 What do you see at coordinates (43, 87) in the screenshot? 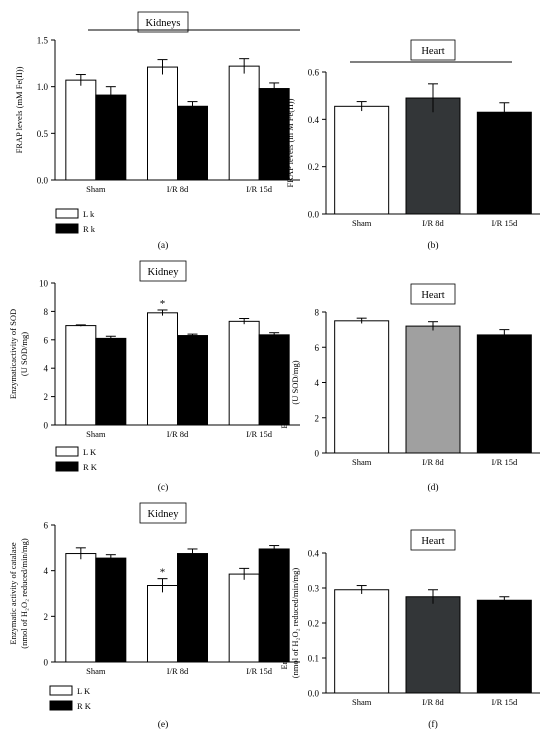
I see `y-tick-label: 1.0` at bounding box center [43, 87].